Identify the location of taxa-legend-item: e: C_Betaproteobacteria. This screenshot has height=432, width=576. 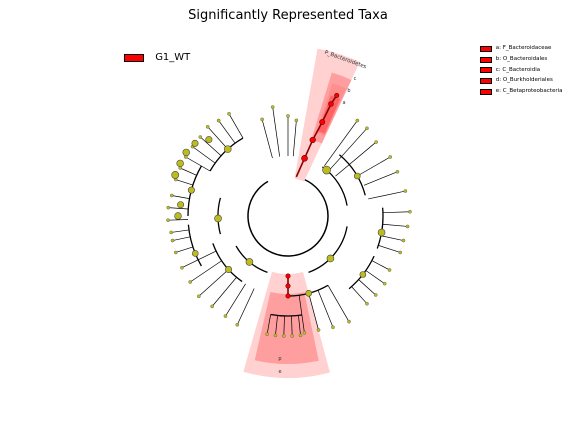
(521, 92).